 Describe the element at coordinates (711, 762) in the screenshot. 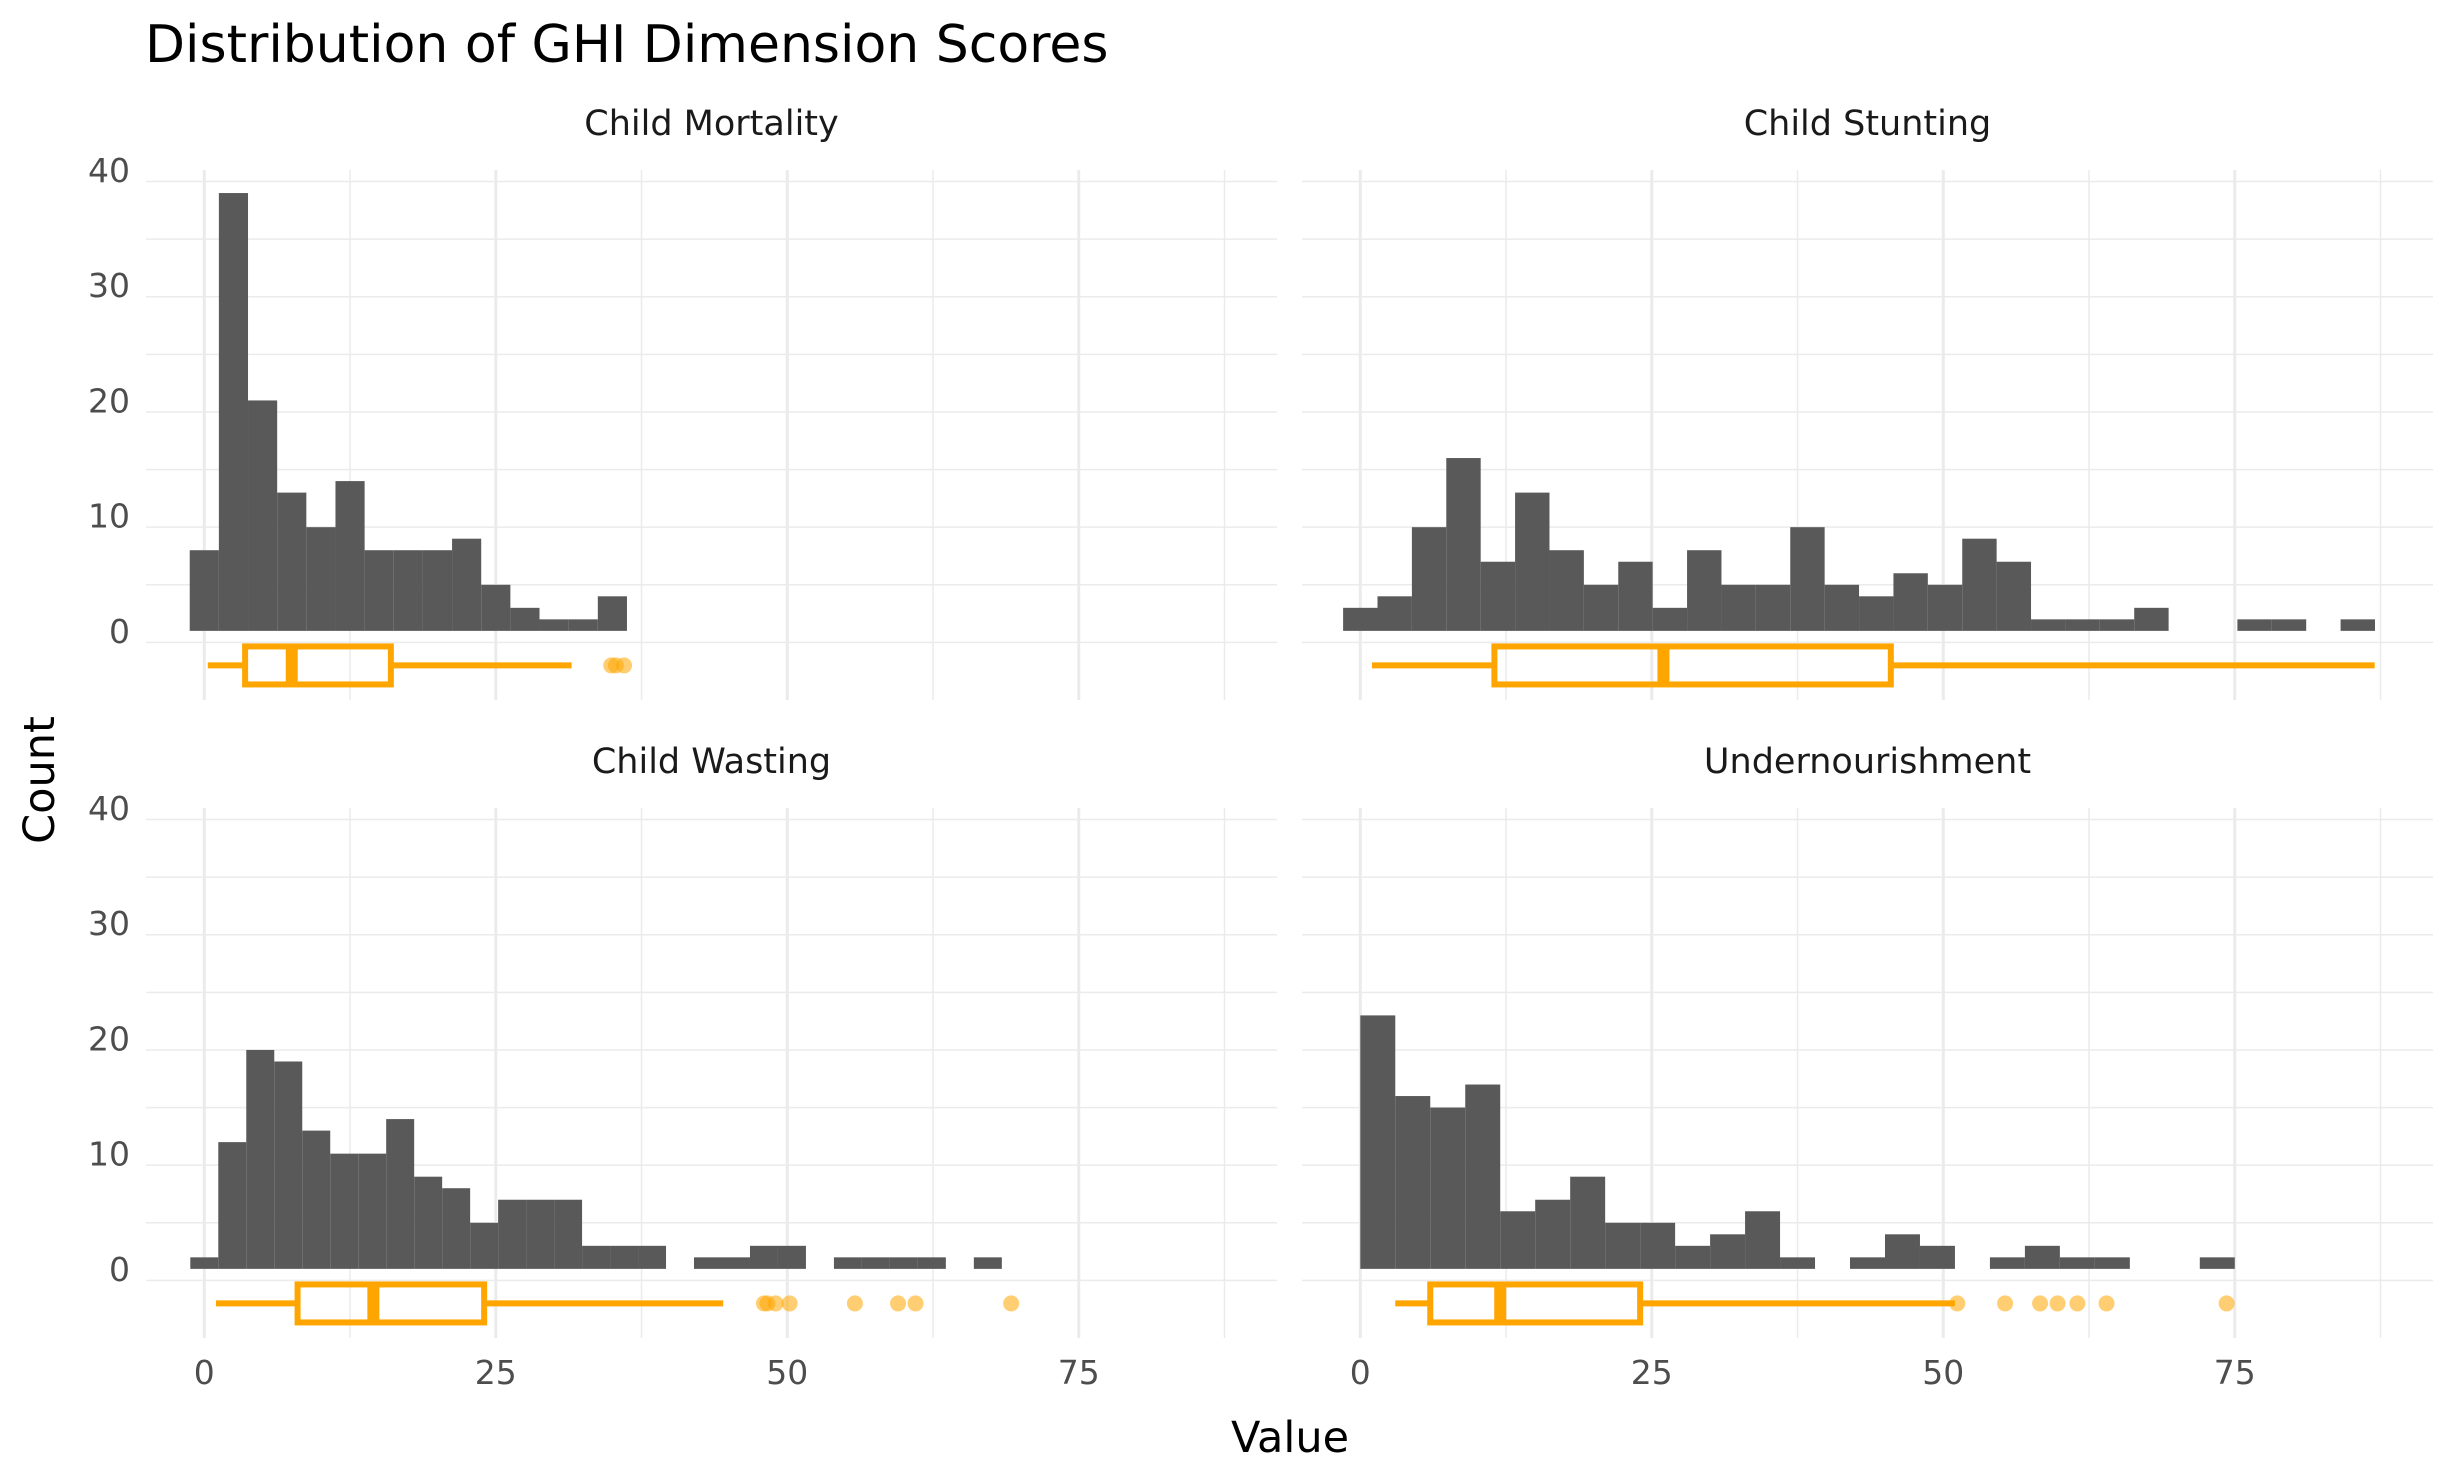

I see `facet-label: Child Wasting` at that location.